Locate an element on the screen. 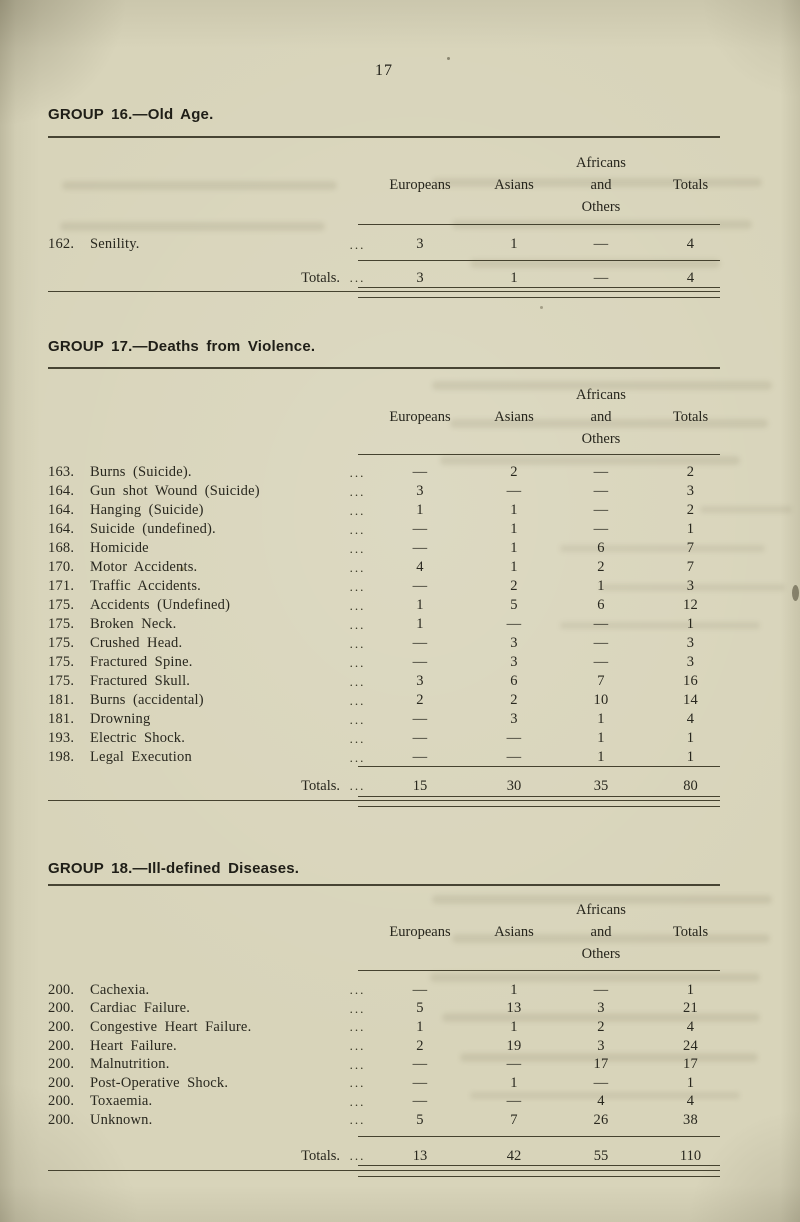  total-value: 3 is located at coordinates (690, 586).